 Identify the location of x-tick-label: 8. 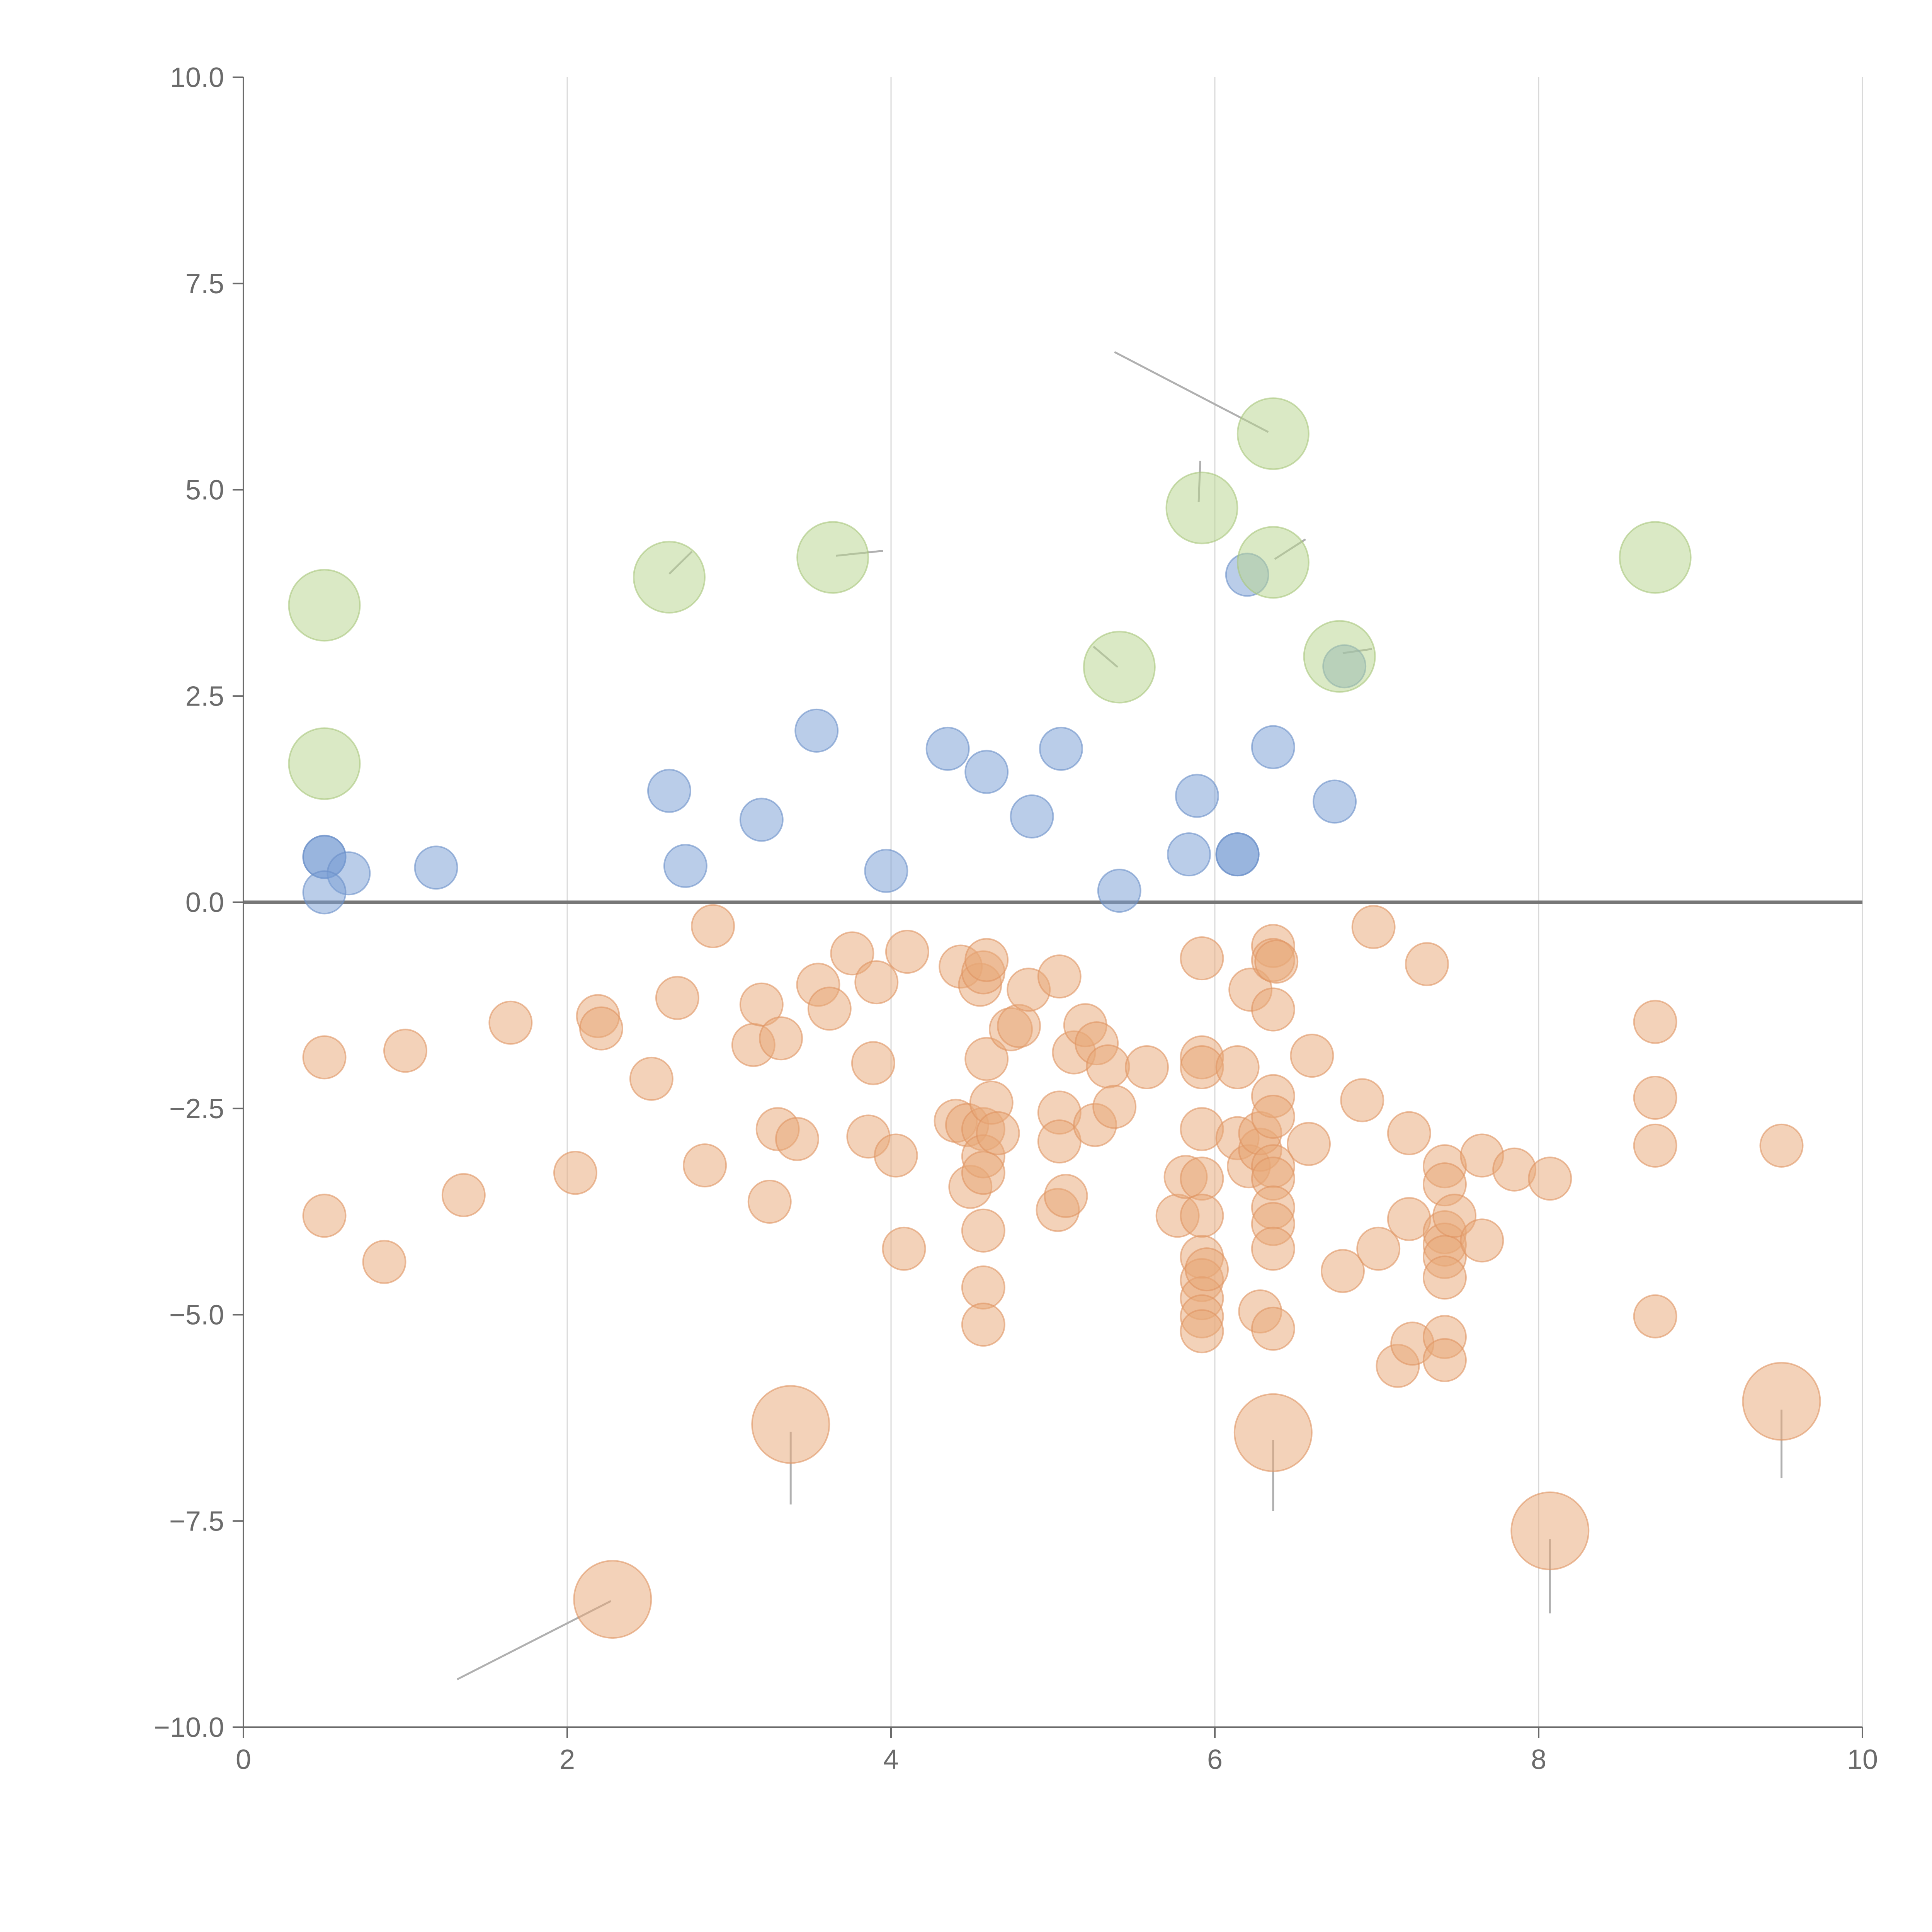
(1539, 1759).